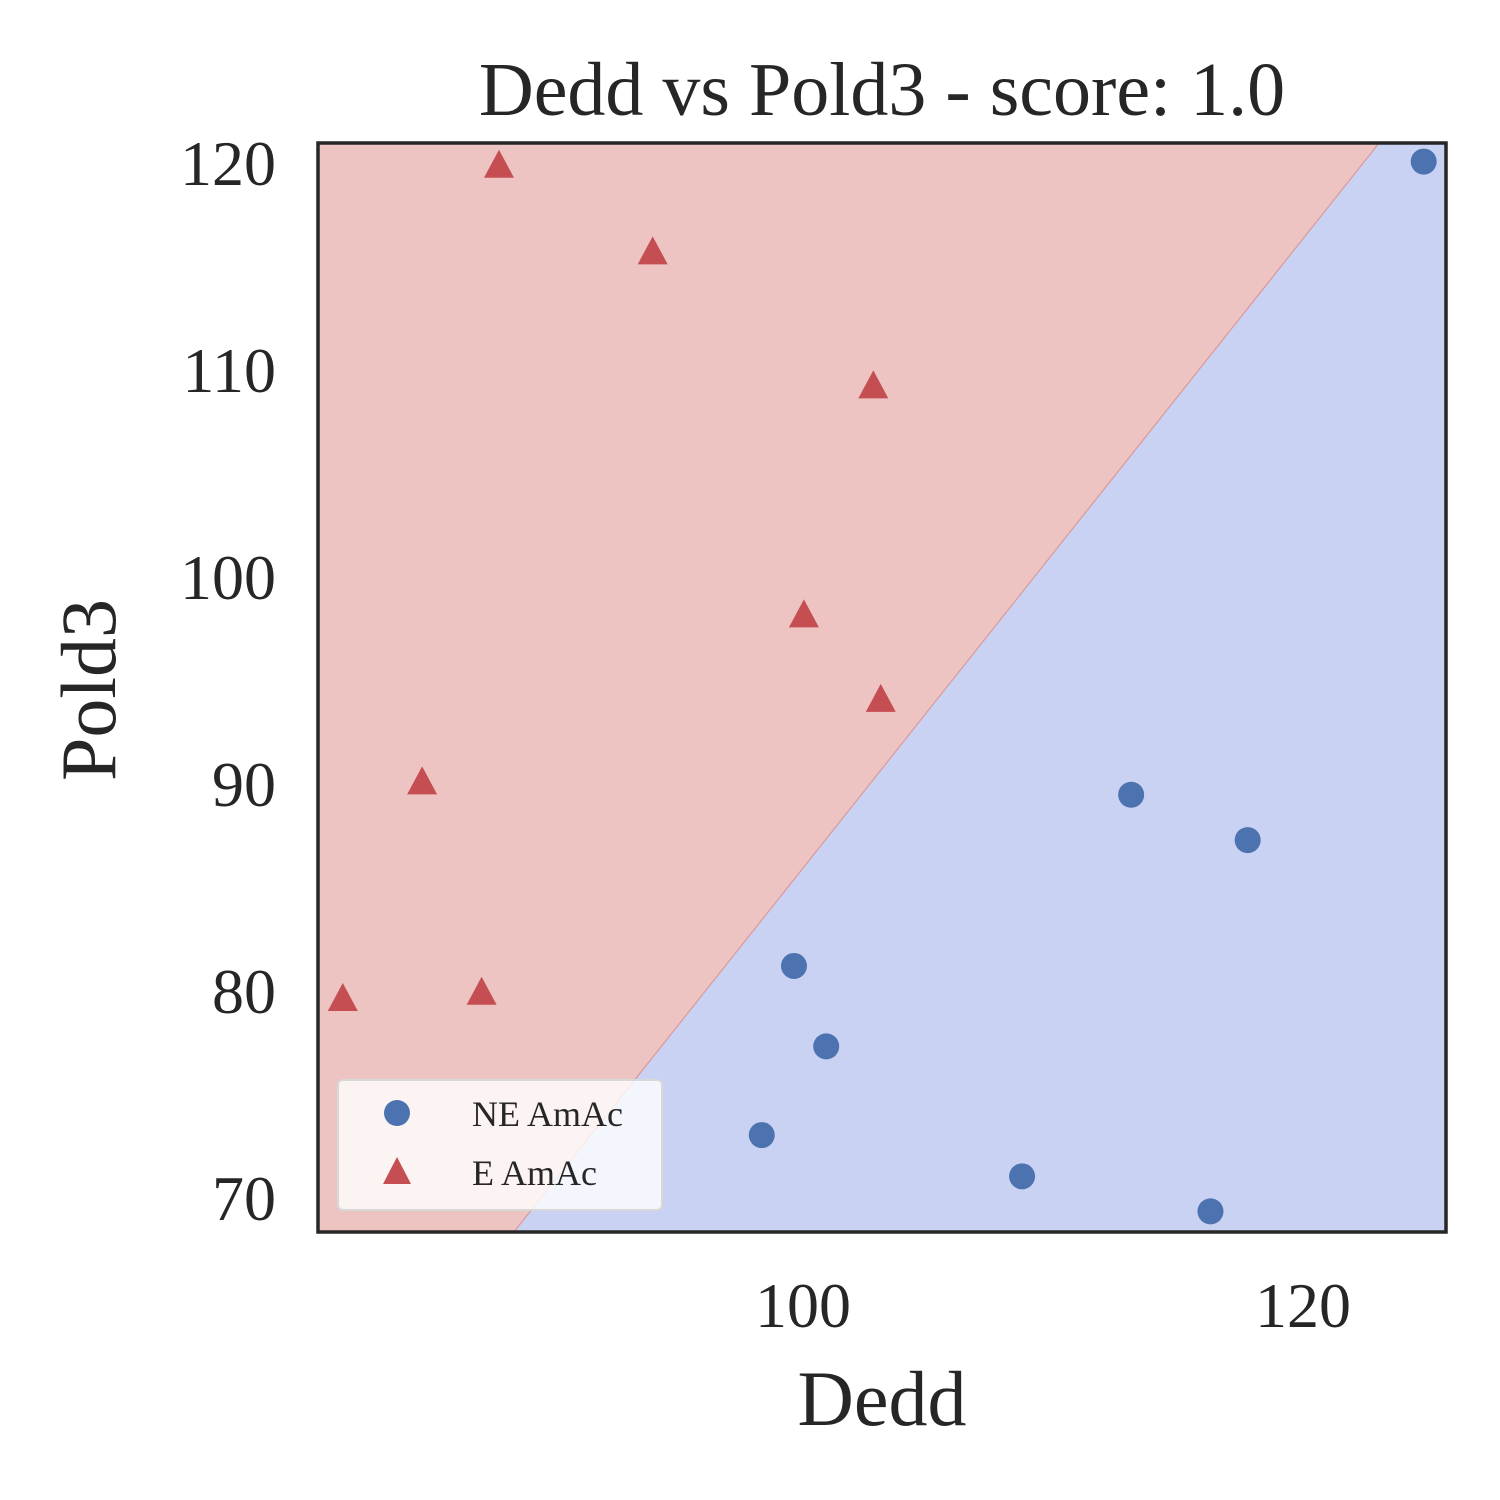  I want to click on y-tick-label: 90, so click(244, 784).